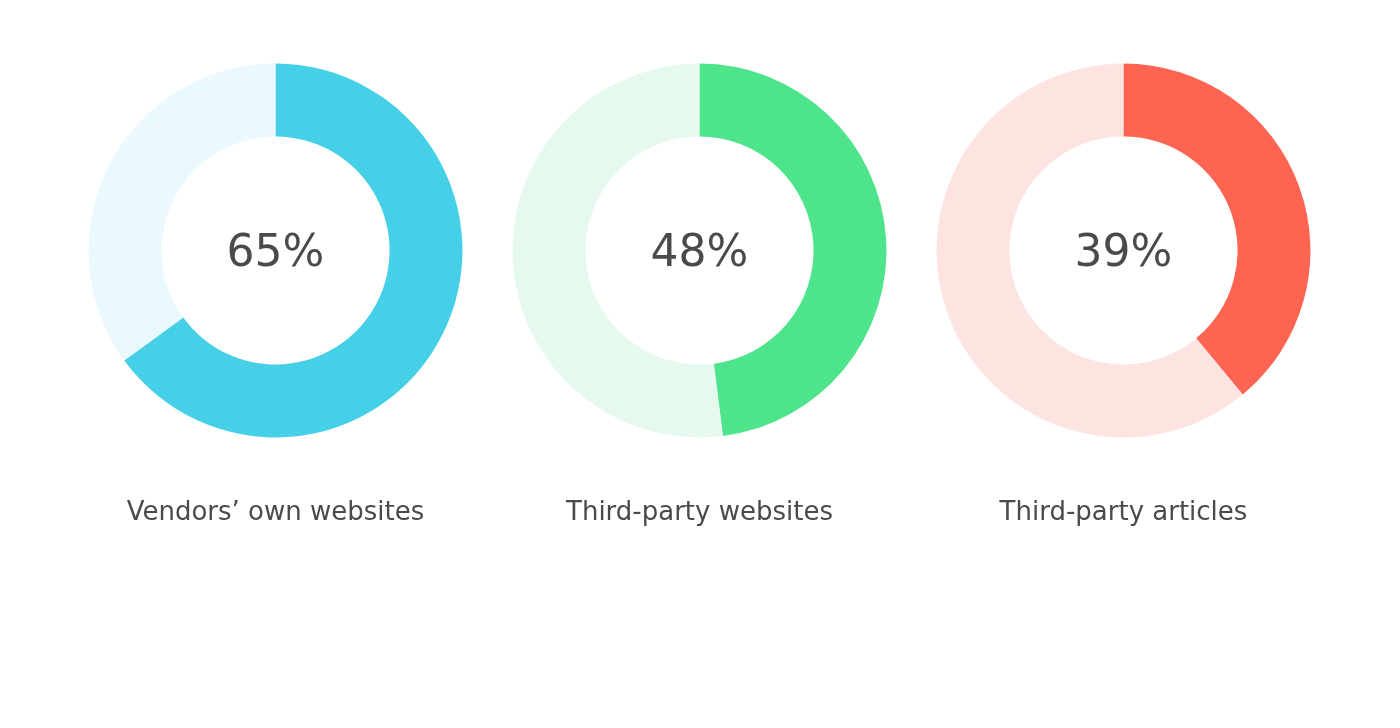 The width and height of the screenshot is (1400, 728). I want to click on text: 39%, so click(1123, 250).